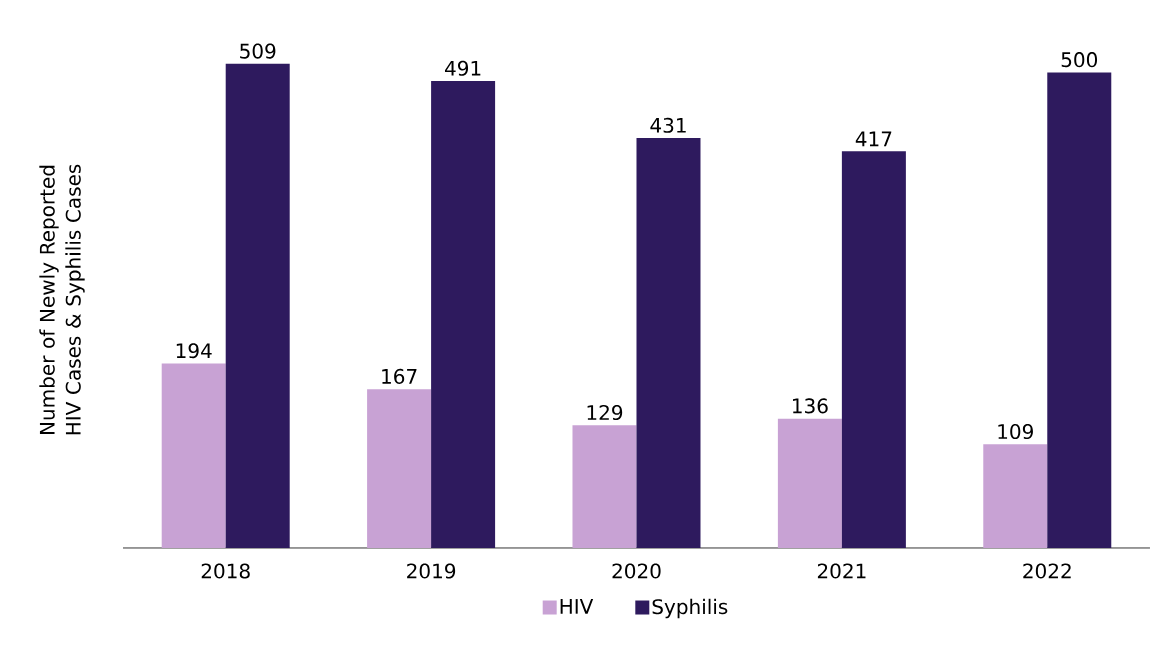  I want to click on x-tick-label: 2022, so click(1047, 571).